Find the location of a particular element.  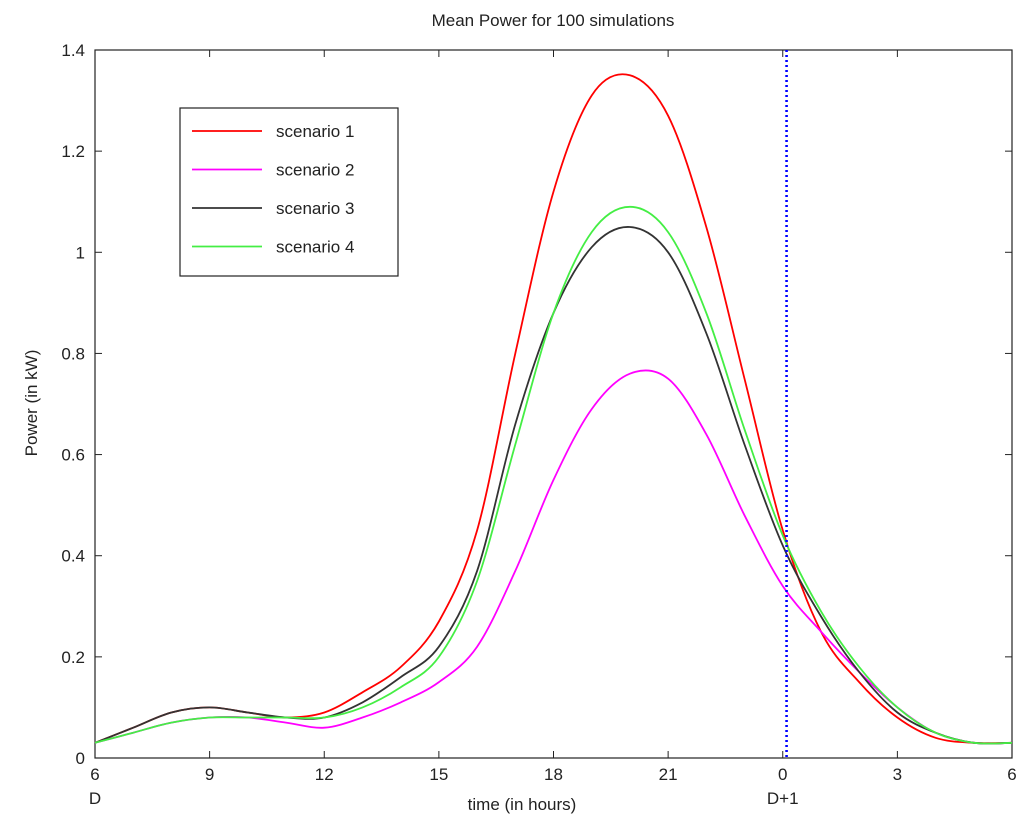

x-tick-label: 12 is located at coordinates (324, 774).